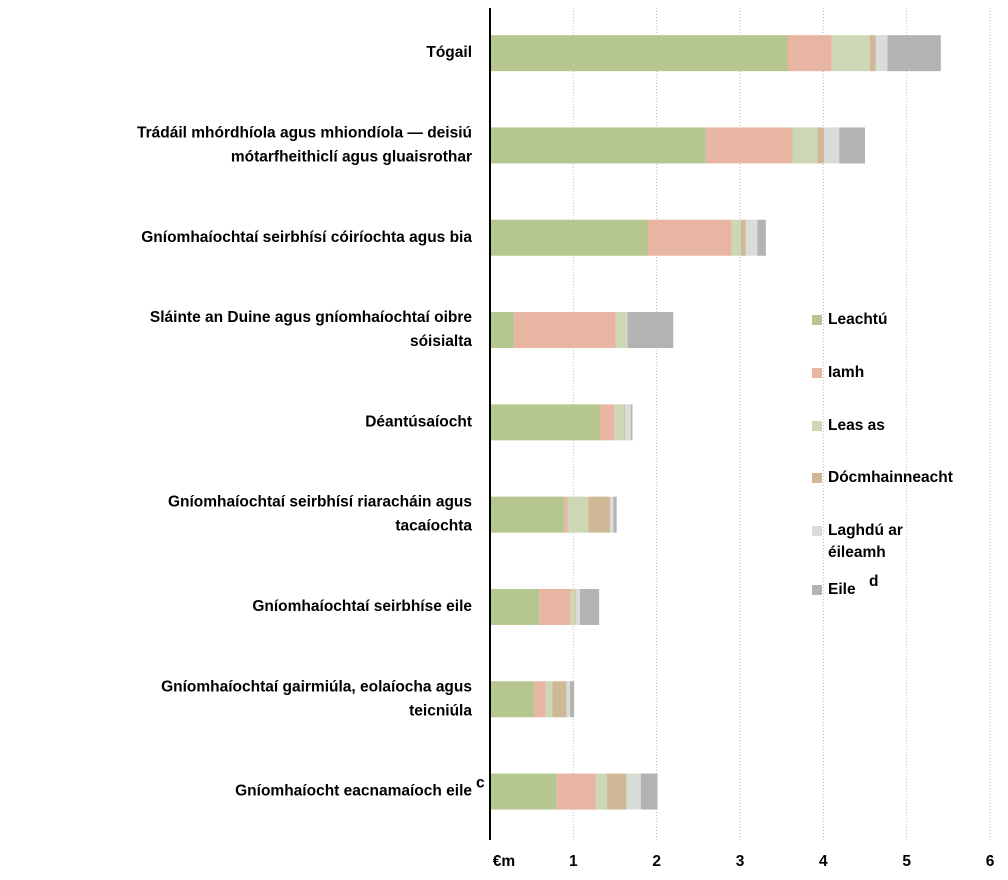 This screenshot has width=1008, height=880. Describe the element at coordinates (842, 589) in the screenshot. I see `legend-label: Eile` at that location.